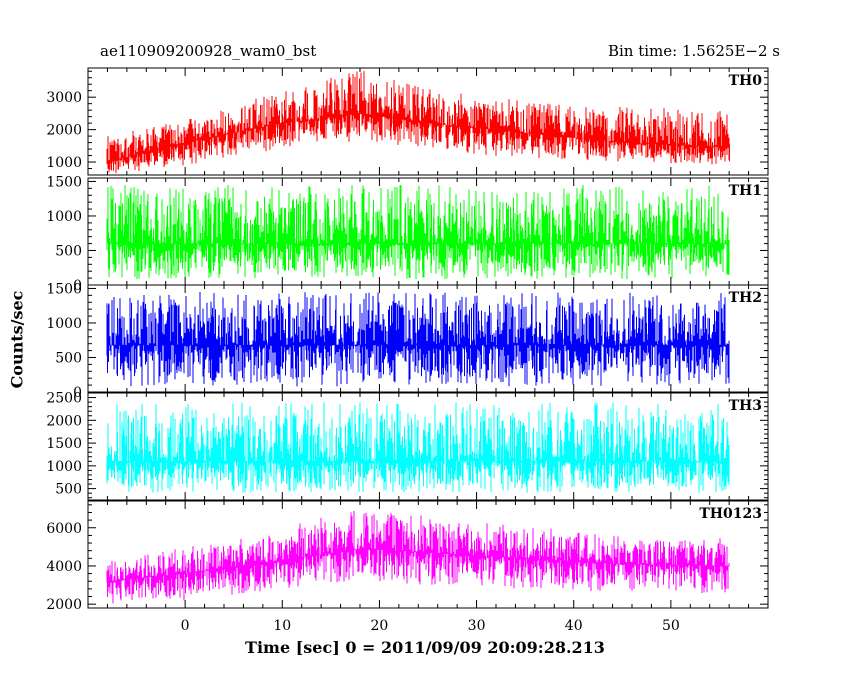  Describe the element at coordinates (64, 399) in the screenshot. I see `y-tick-label: 2500` at that location.